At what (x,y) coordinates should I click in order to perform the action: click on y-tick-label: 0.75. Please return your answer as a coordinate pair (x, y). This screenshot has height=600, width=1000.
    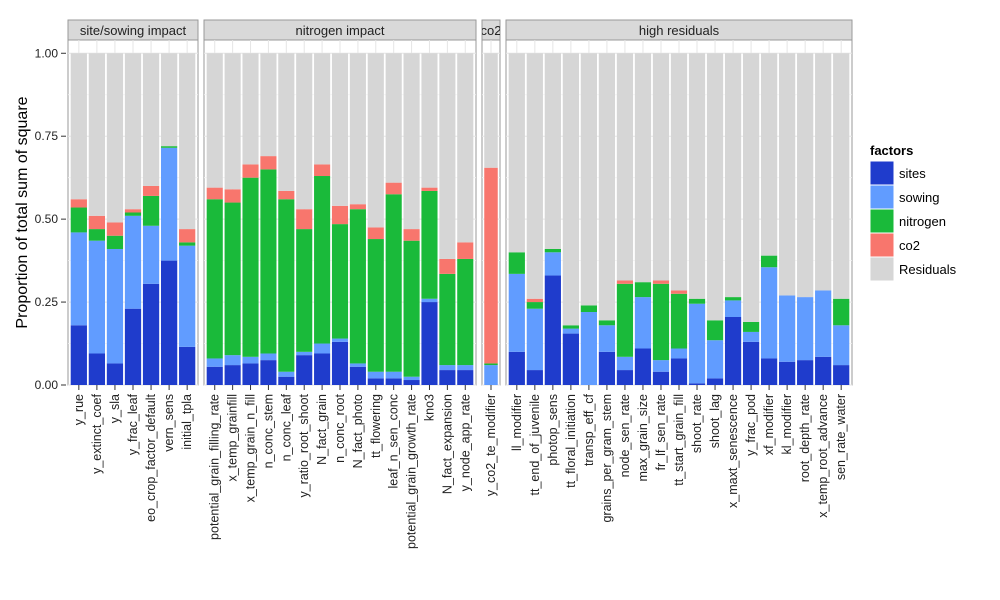
    Looking at the image, I should click on (47, 136).